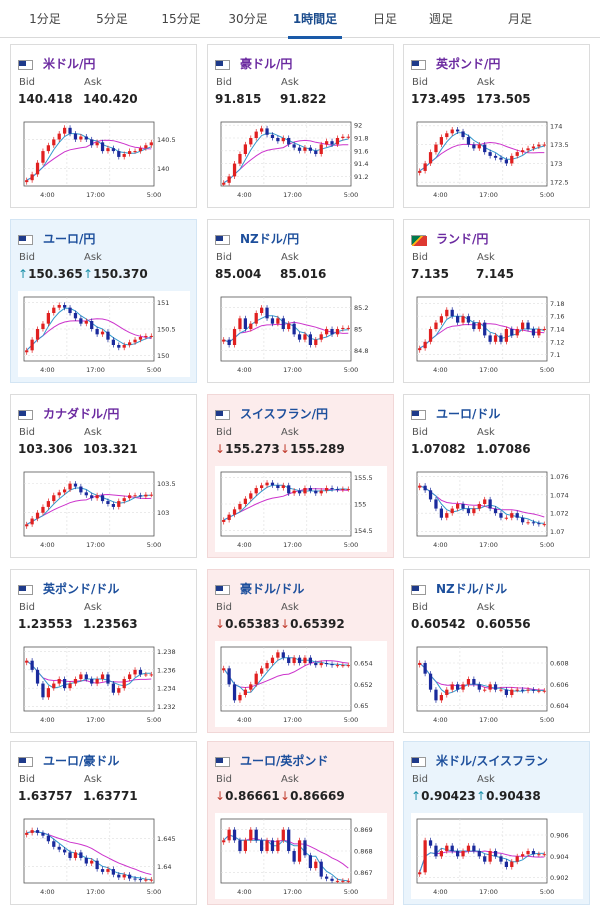 The image size is (600, 910). Describe the element at coordinates (559, 145) in the screenshot. I see `y-tick-label: 173.5` at that location.